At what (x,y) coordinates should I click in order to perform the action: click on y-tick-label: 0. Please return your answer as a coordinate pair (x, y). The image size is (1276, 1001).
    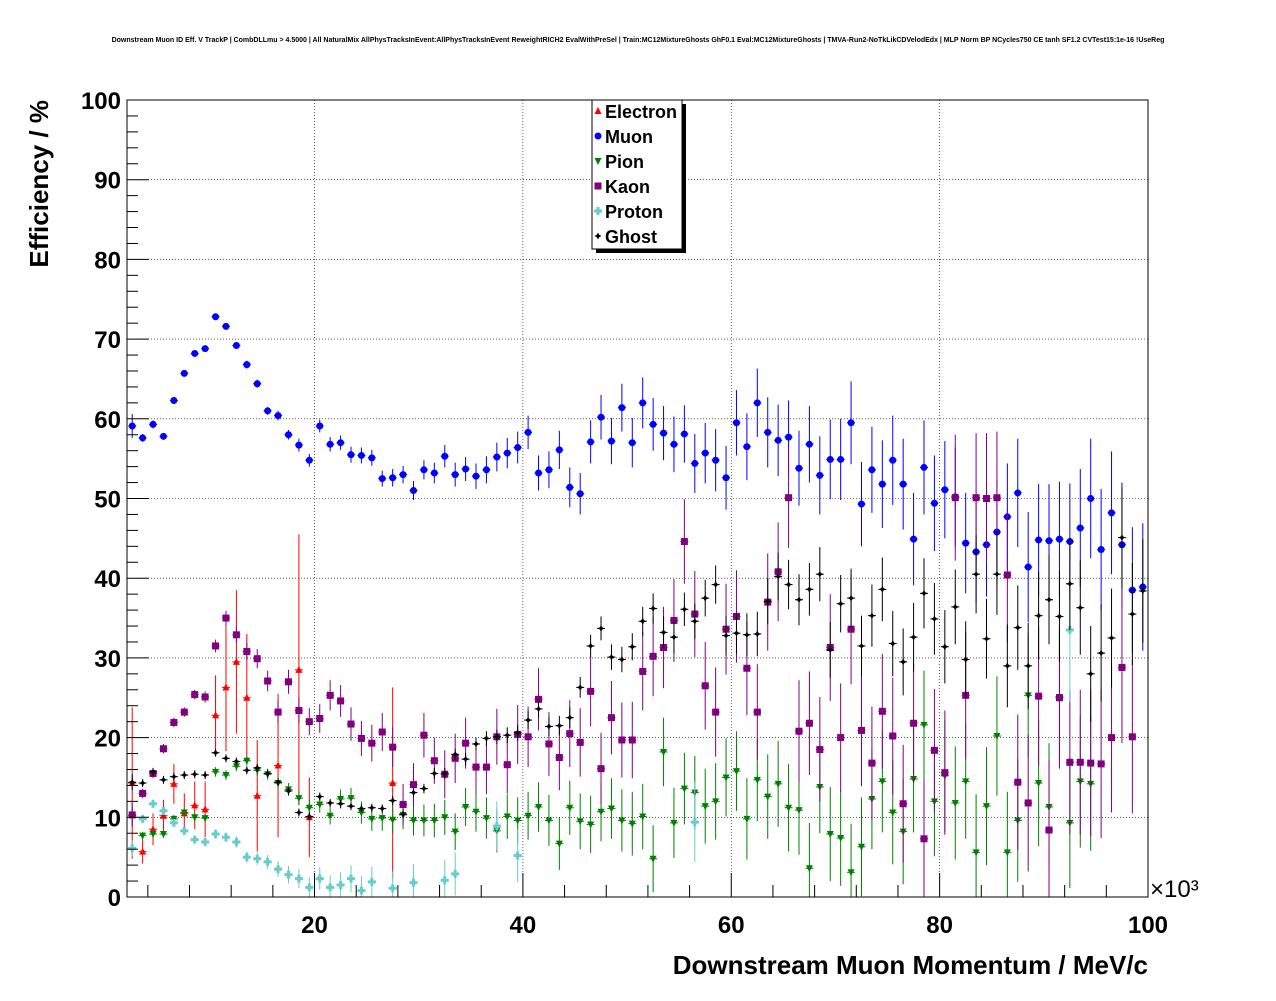
    Looking at the image, I should click on (114, 898).